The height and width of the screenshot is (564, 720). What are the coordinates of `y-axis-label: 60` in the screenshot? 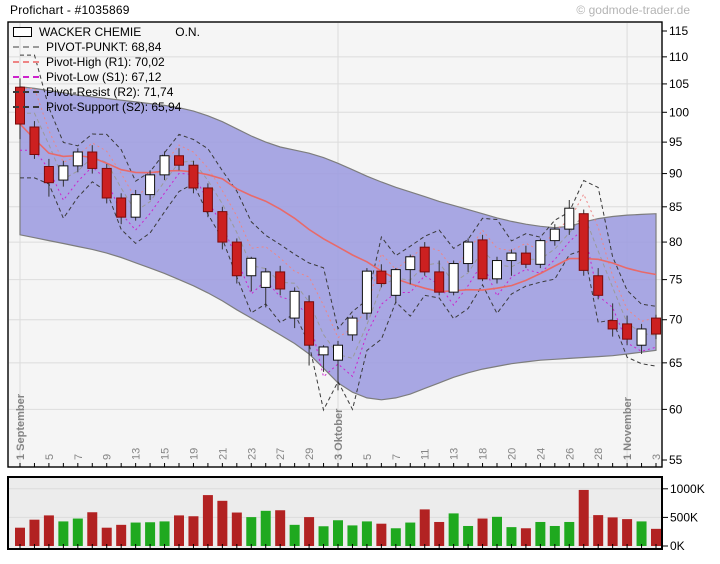 It's located at (676, 409).